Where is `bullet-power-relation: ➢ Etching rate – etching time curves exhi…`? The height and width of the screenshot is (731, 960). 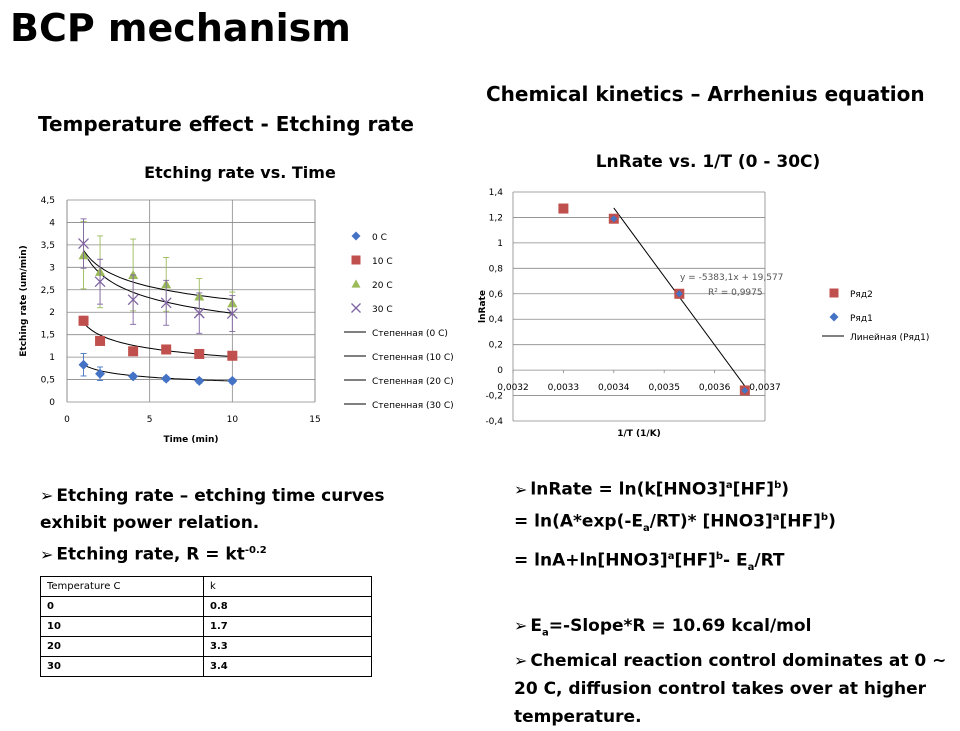 bullet-power-relation: ➢ Etching rate – etching time curves exhi… is located at coordinates (212, 509).